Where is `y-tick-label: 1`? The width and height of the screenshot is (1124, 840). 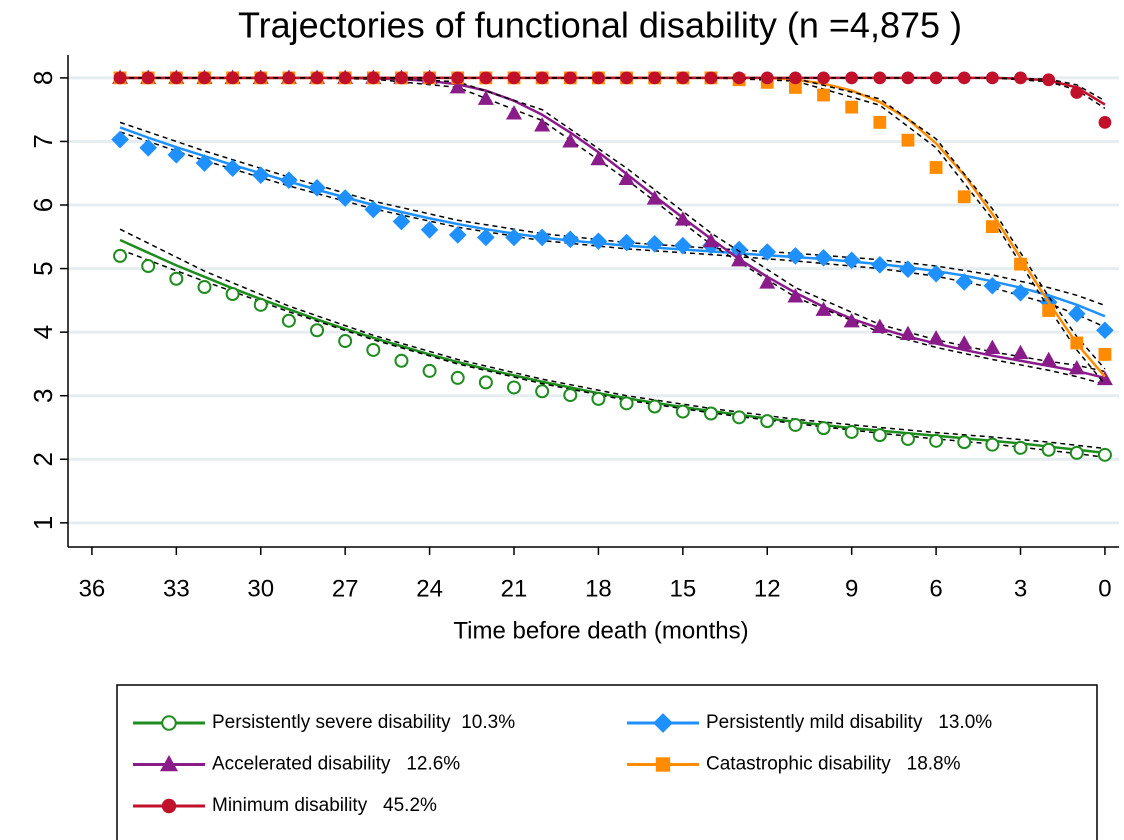 y-tick-label: 1 is located at coordinates (43, 523).